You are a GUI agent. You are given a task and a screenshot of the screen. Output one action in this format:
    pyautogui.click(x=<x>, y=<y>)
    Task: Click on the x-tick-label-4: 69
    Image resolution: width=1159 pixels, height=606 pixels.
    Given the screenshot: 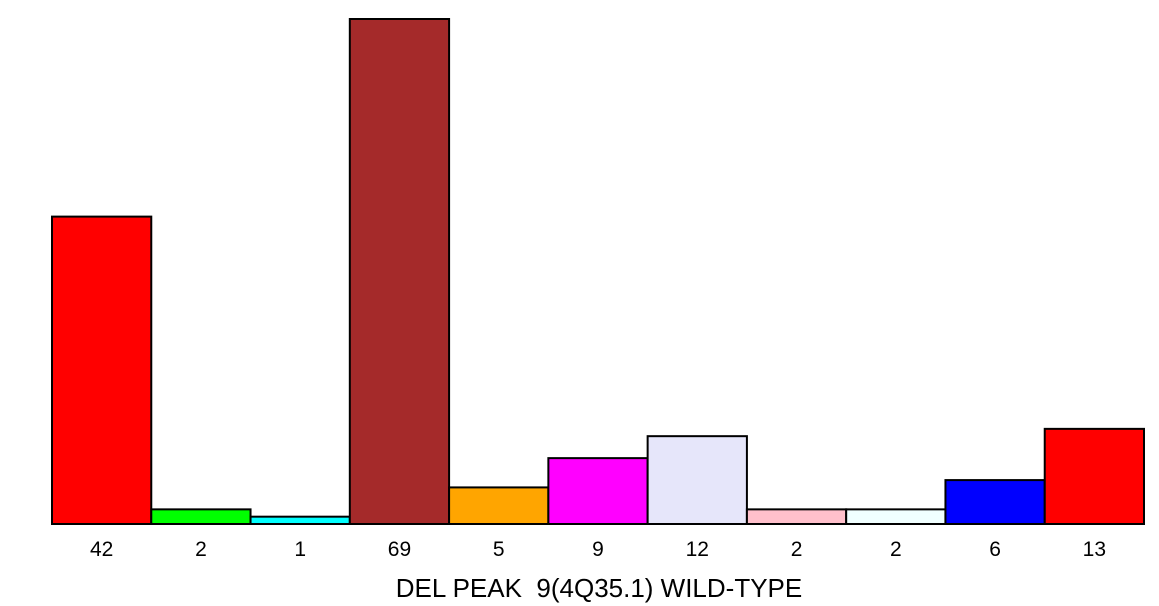 What is the action you would take?
    pyautogui.click(x=399, y=549)
    